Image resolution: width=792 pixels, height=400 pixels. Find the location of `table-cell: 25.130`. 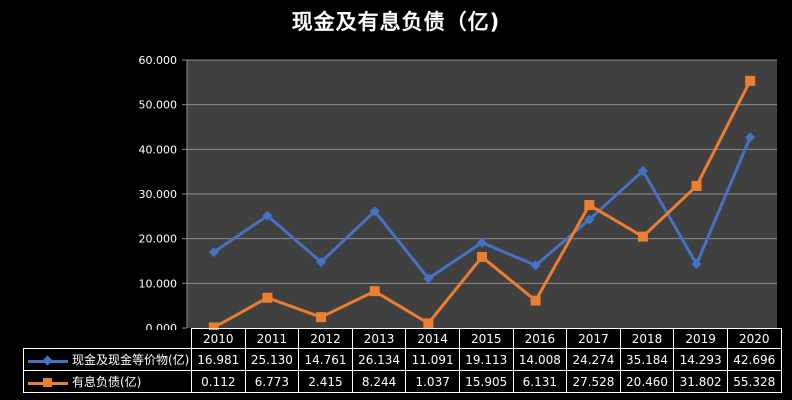

table-cell: 25.130 is located at coordinates (272, 359).